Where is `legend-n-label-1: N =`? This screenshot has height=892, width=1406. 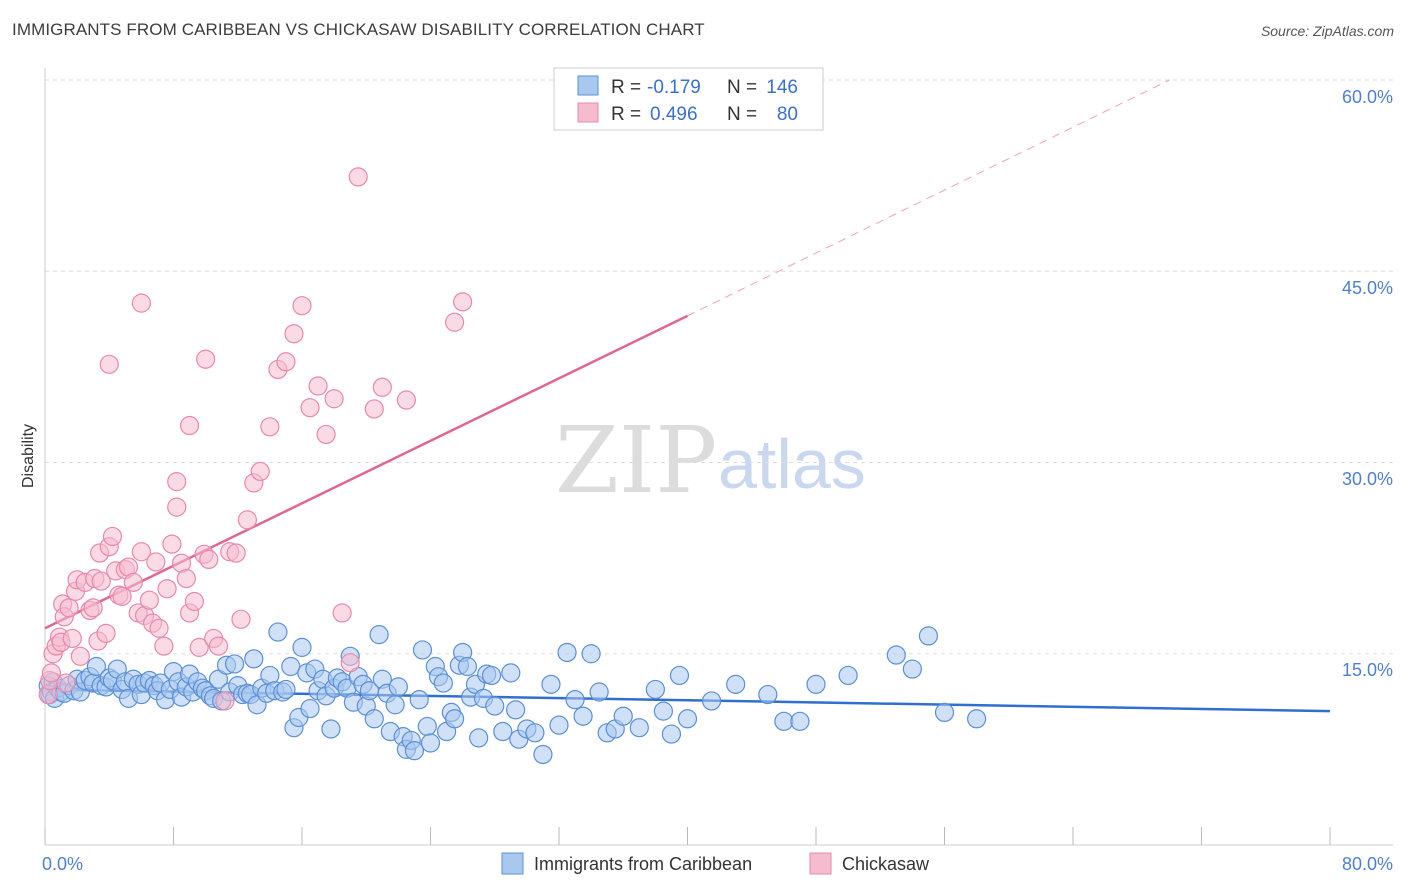 legend-n-label-1: N = is located at coordinates (742, 87).